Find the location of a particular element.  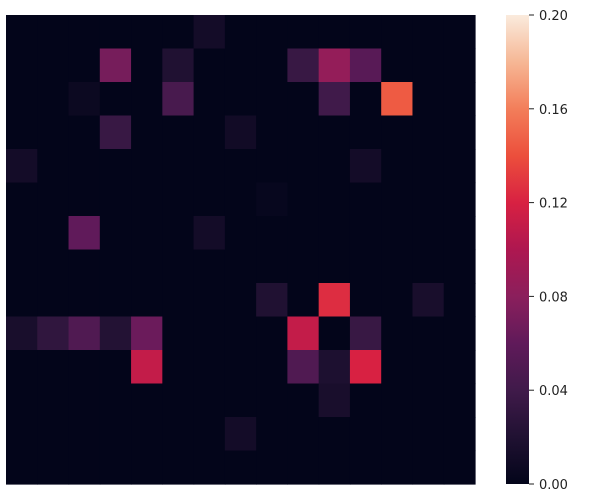

heatmap-cell-r7-c10 is located at coordinates (334, 266).